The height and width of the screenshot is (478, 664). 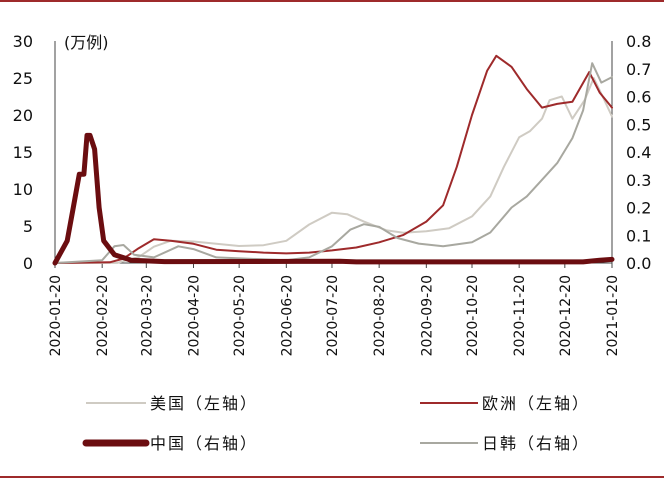 What do you see at coordinates (638, 235) in the screenshot?
I see `y-right-tick-label: 0.1` at bounding box center [638, 235].